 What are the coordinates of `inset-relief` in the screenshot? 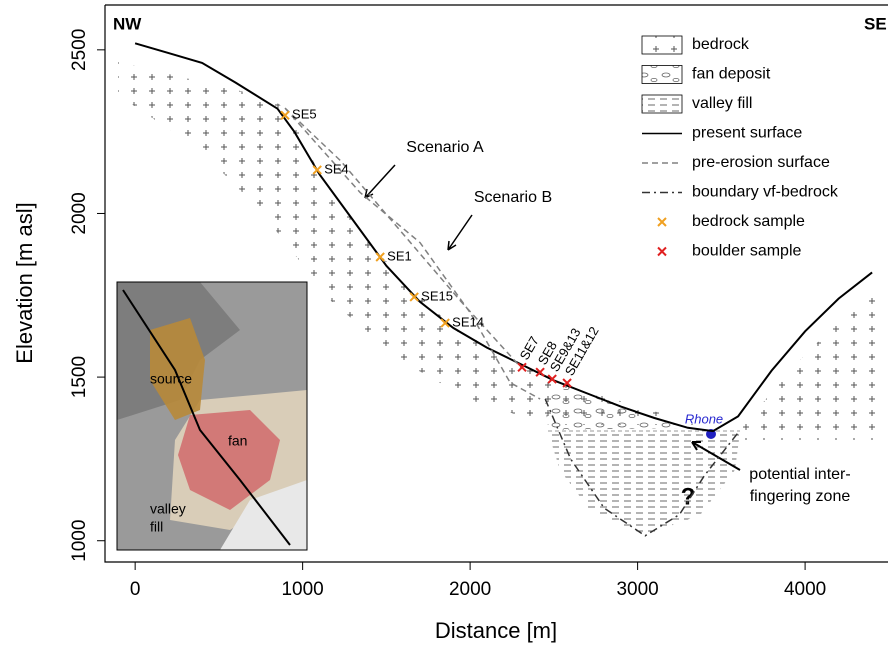 It's located at (263, 515).